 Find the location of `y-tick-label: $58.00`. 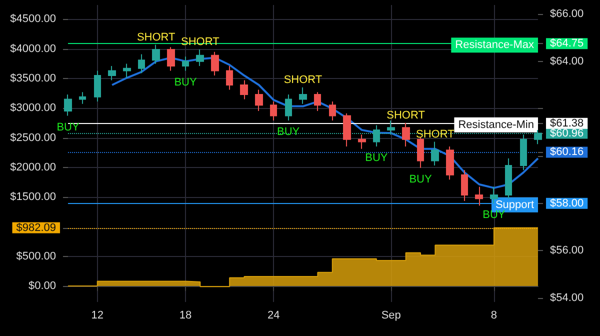

y-tick-label: $58.00 is located at coordinates (567, 203).